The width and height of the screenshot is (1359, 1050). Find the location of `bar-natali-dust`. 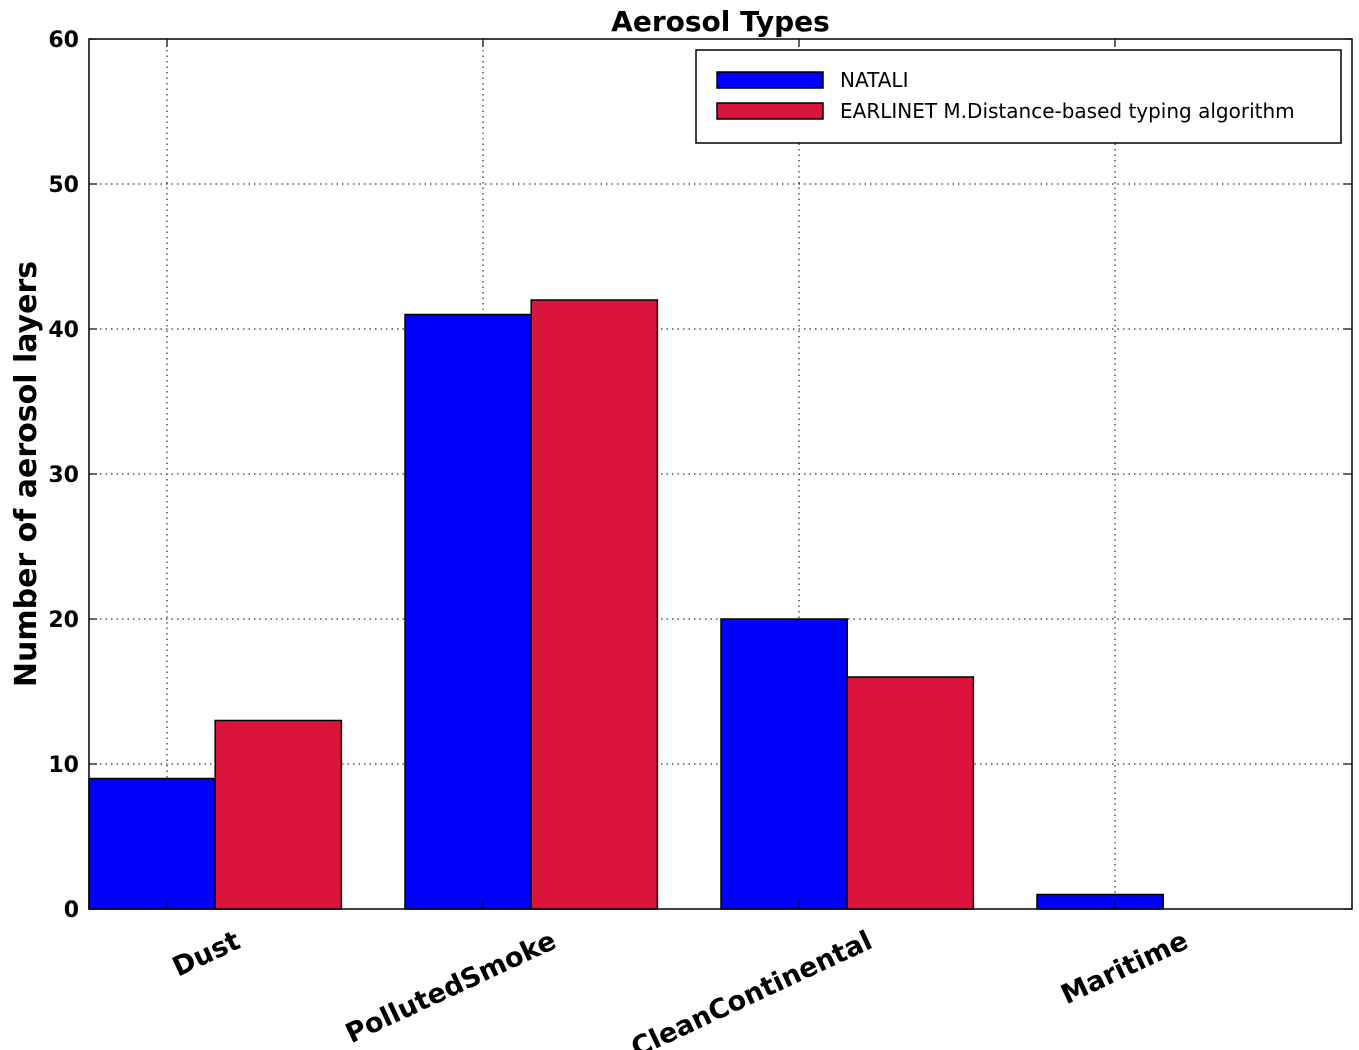

bar-natali-dust is located at coordinates (152, 843).